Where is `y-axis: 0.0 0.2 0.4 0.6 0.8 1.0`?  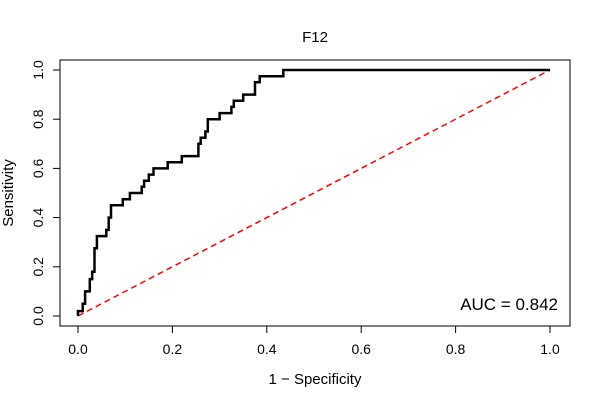 y-axis: 0.0 0.2 0.4 0.6 0.8 1.0 is located at coordinates (45, 193).